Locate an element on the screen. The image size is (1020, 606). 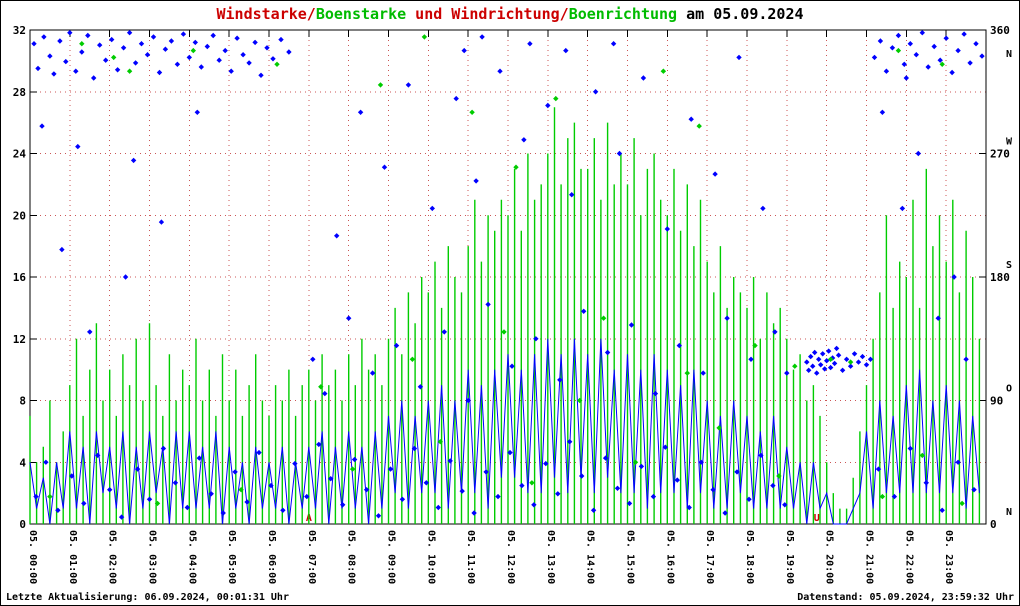
x-tick-label: 05. 14:00 is located at coordinates (590, 557).